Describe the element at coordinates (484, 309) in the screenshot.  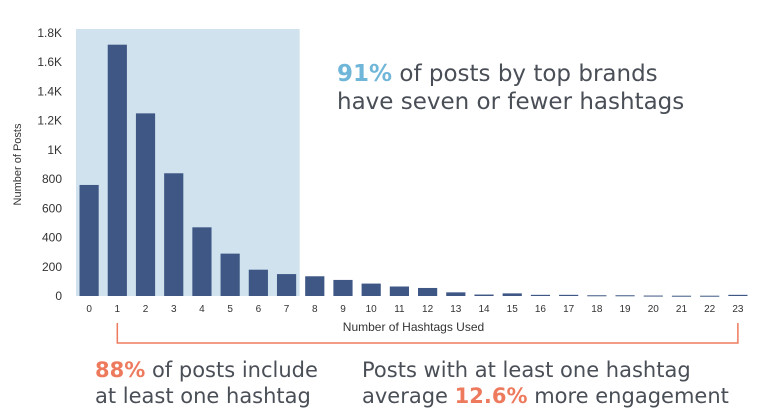
I see `x-tick-label: 14` at that location.